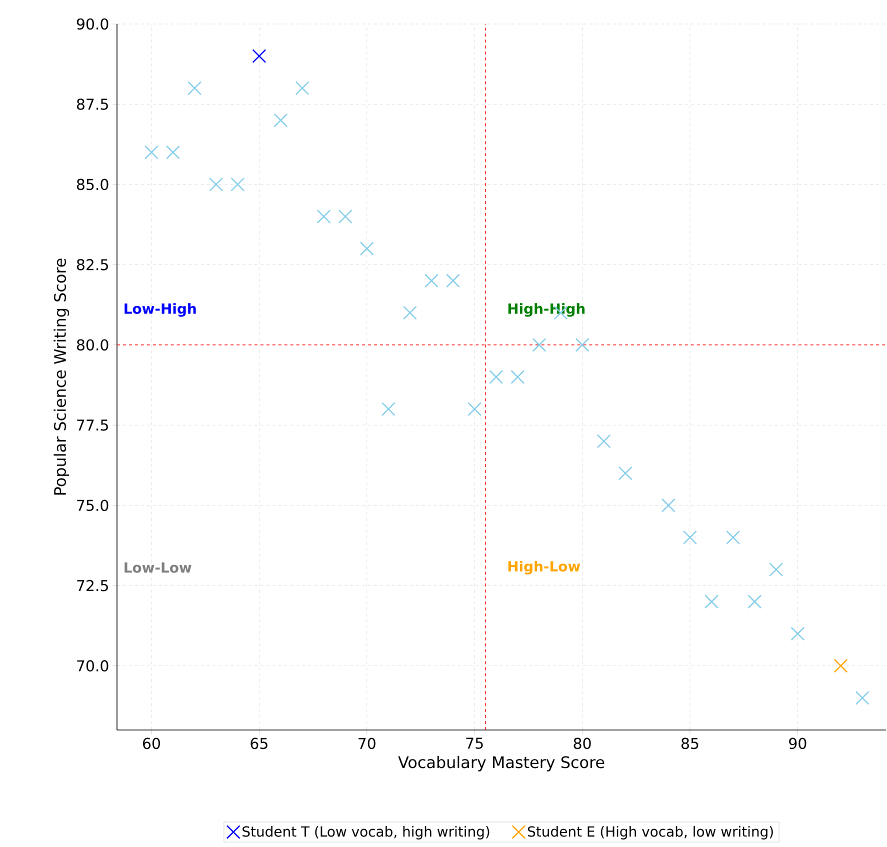  Describe the element at coordinates (366, 833) in the screenshot. I see `legend-label: Student T (Low vocab, high writing)` at that location.